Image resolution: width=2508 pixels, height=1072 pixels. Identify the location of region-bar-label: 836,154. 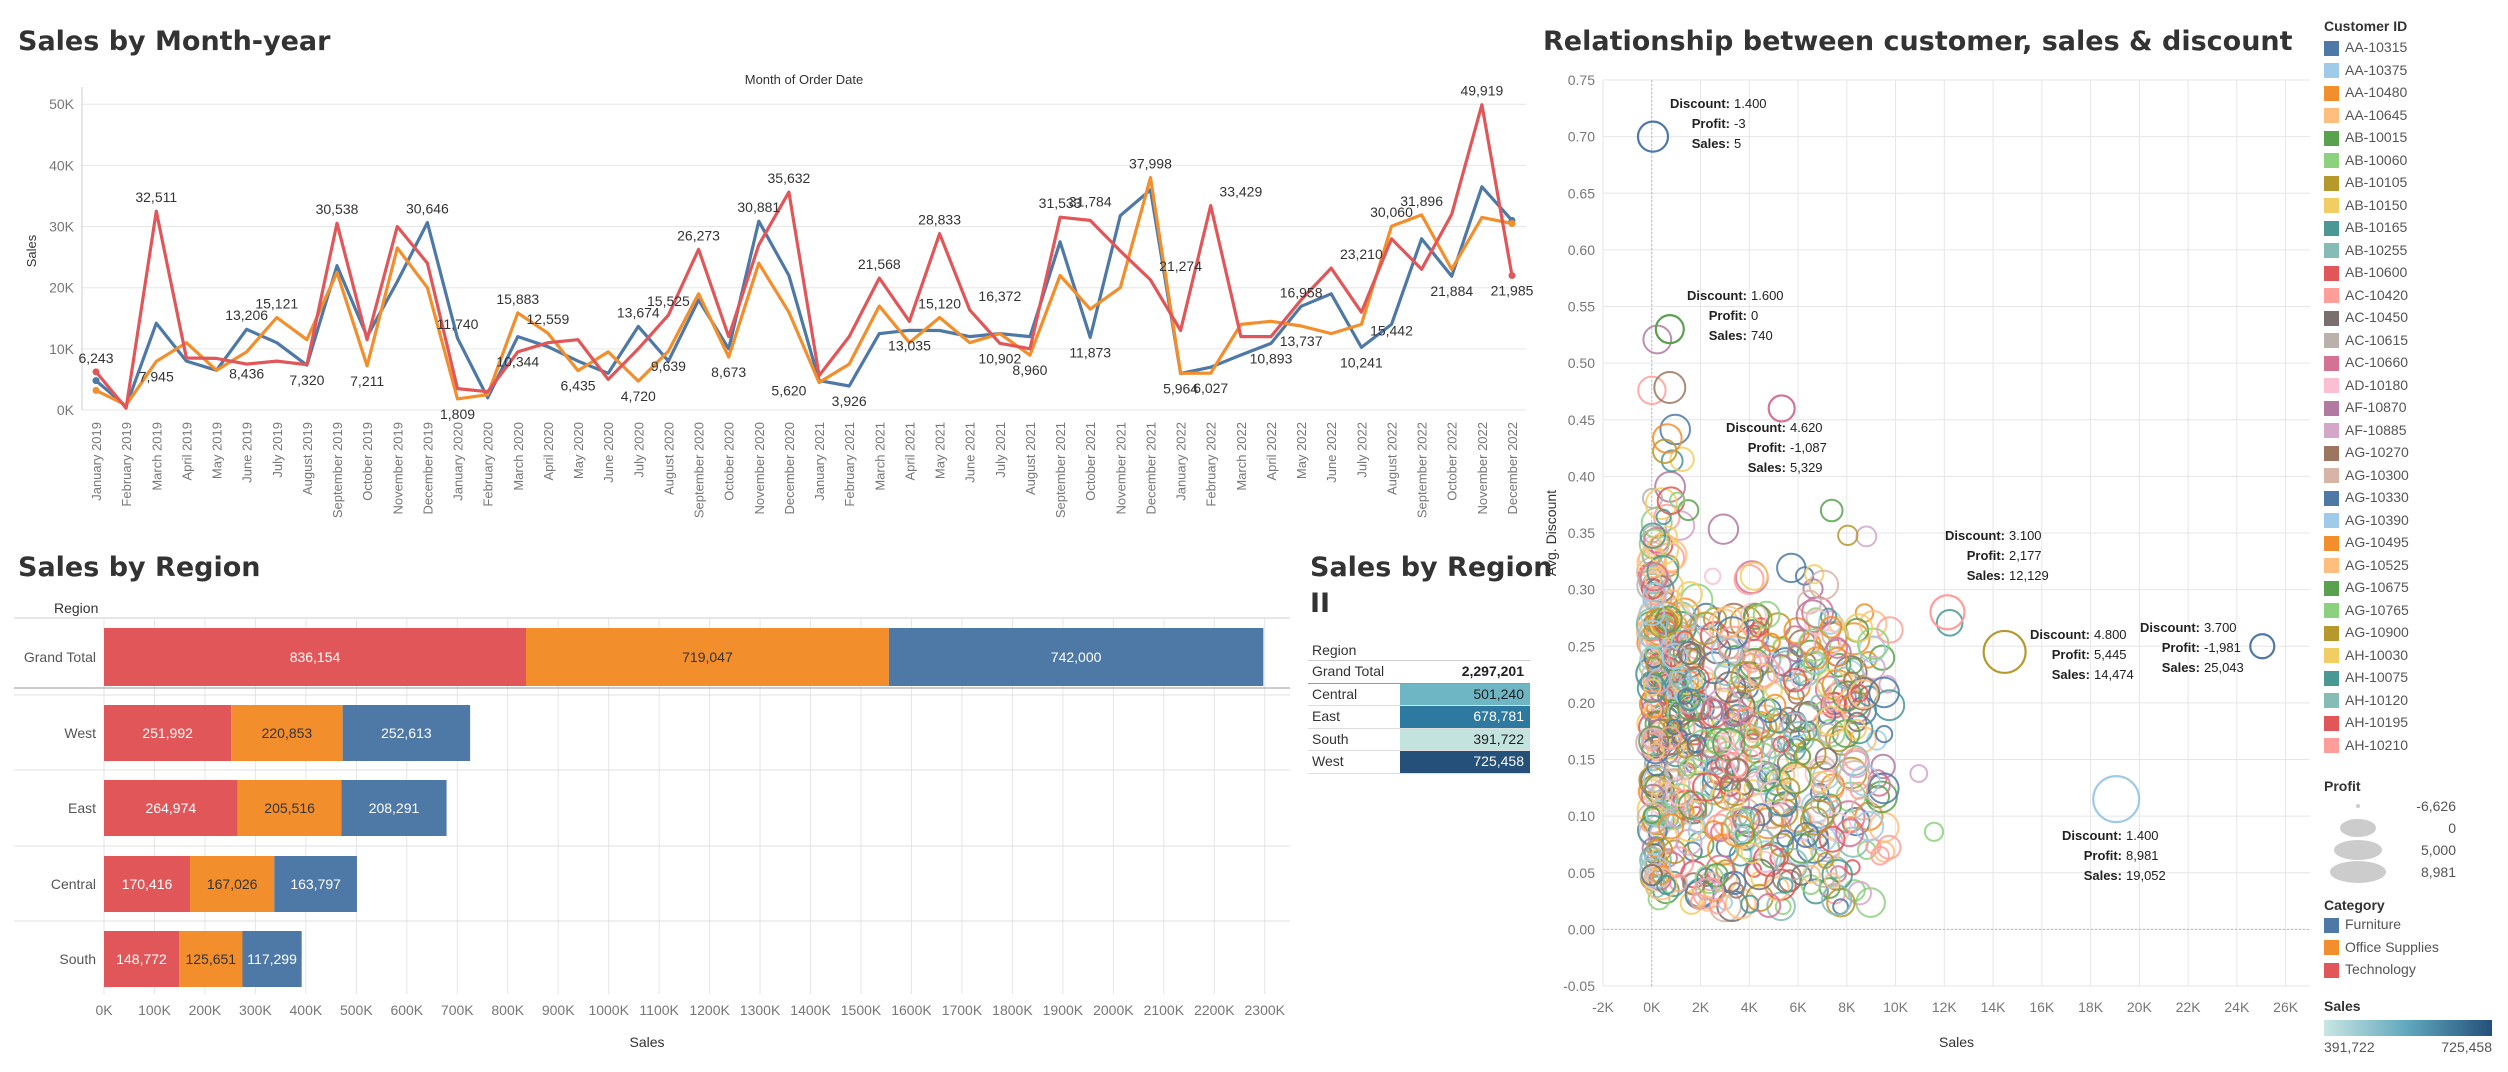
(315, 657).